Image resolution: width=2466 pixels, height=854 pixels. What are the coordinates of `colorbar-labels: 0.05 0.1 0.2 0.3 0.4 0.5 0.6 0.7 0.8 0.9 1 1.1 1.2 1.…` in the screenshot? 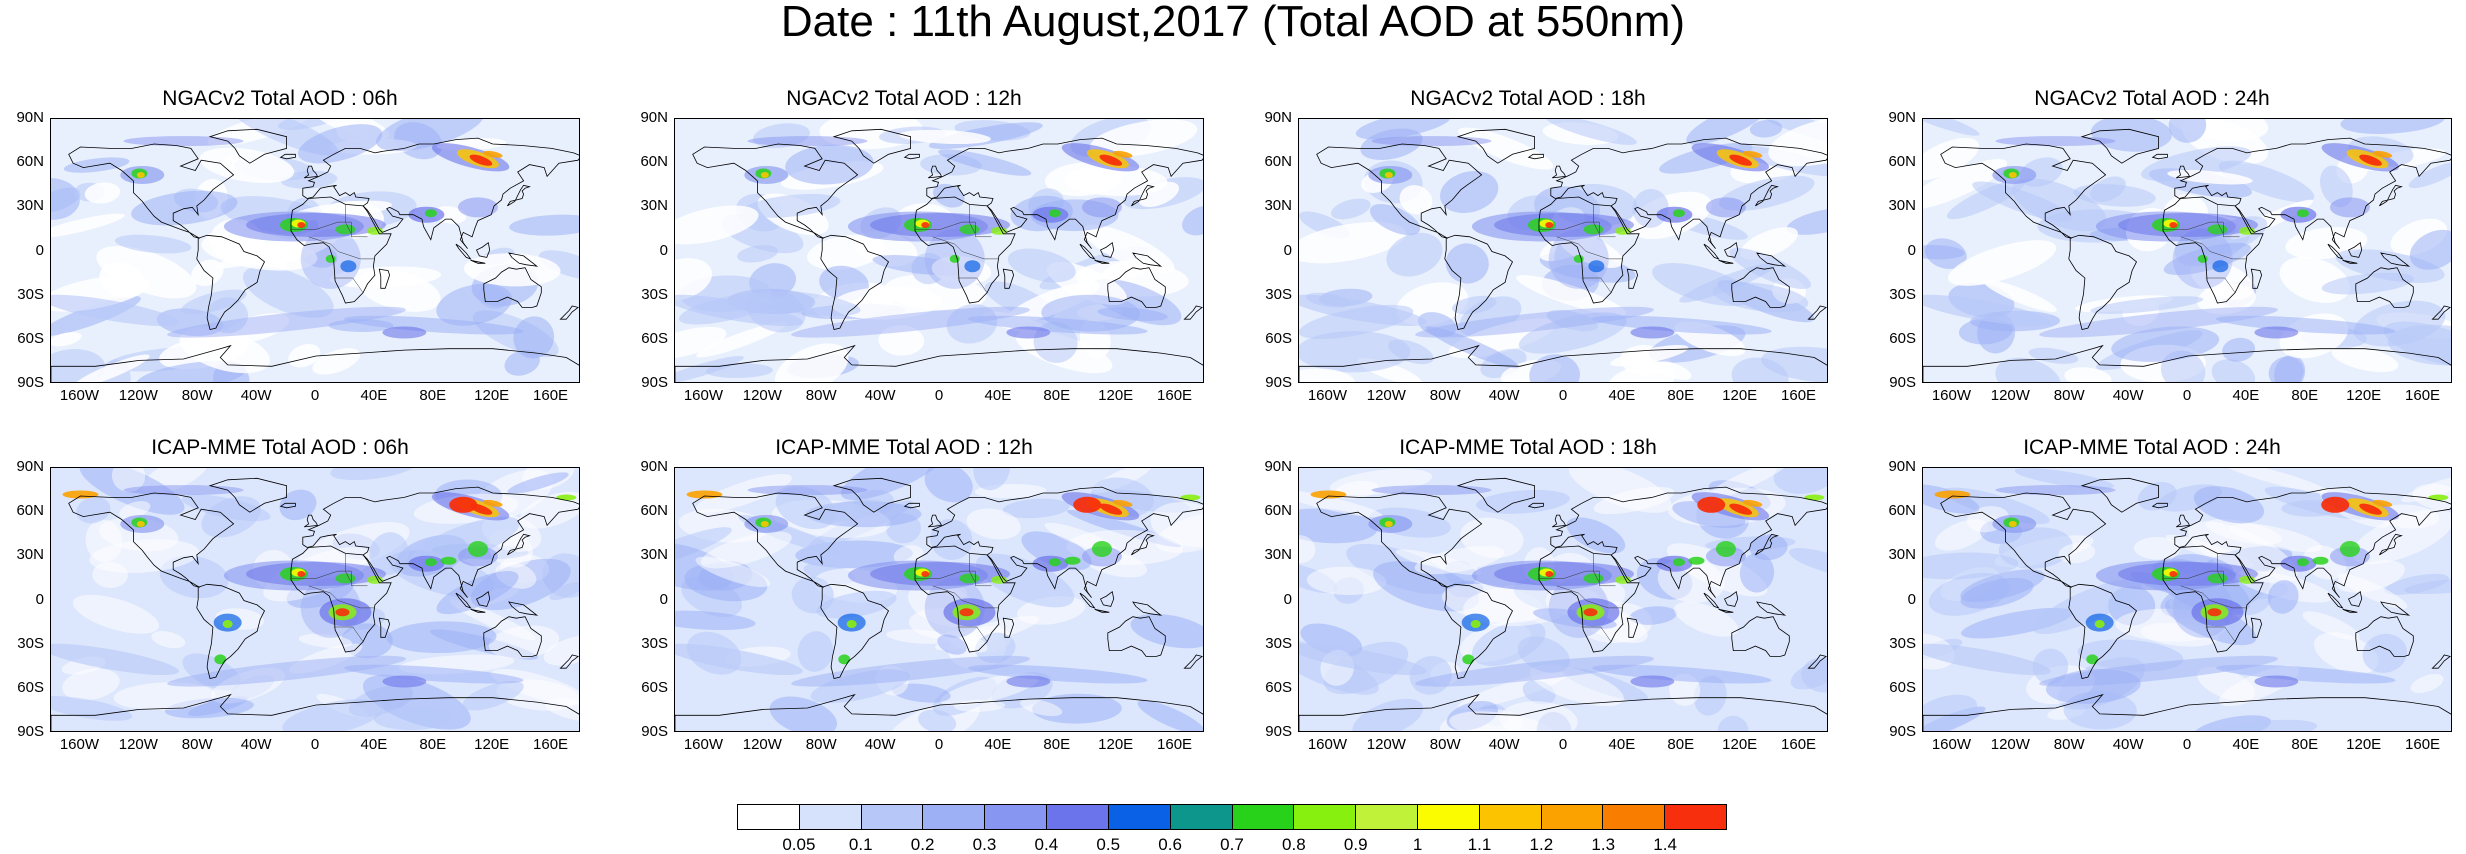 It's located at (1232, 845).